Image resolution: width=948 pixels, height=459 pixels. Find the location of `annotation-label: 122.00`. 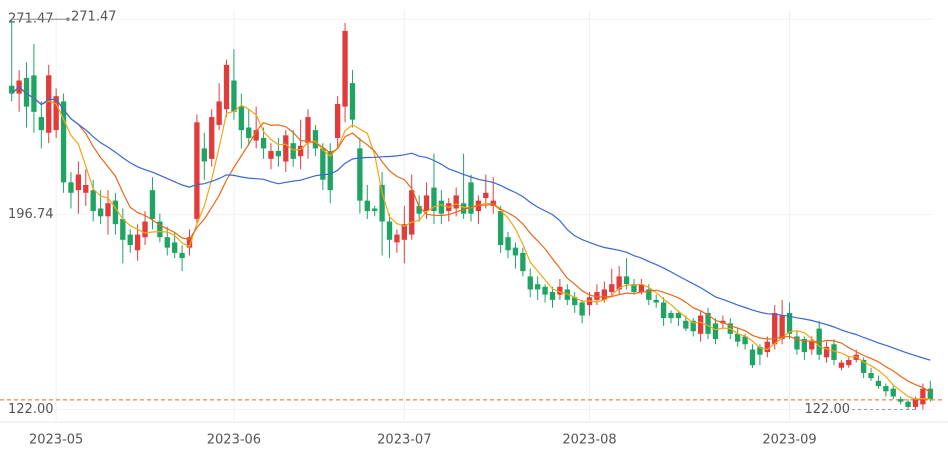

annotation-label: 122.00 is located at coordinates (828, 409).